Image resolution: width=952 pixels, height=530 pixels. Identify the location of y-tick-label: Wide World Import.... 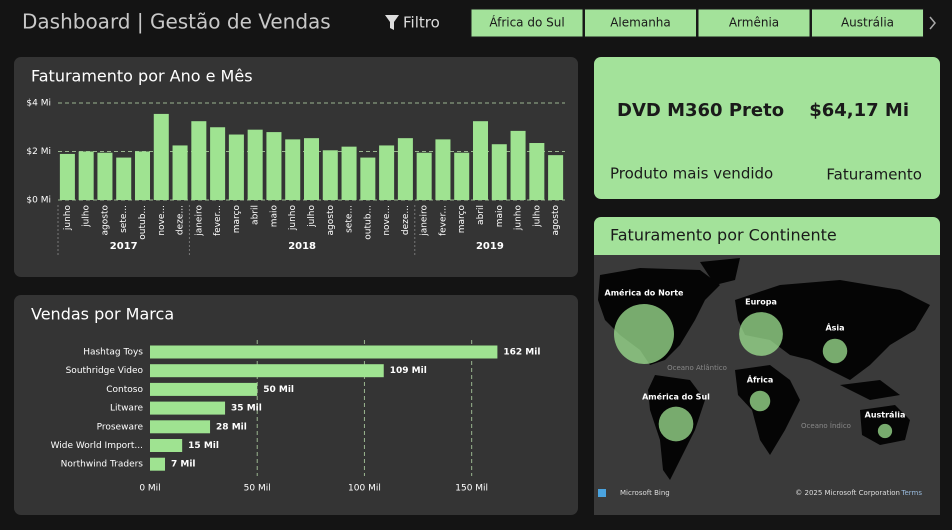
(97, 446).